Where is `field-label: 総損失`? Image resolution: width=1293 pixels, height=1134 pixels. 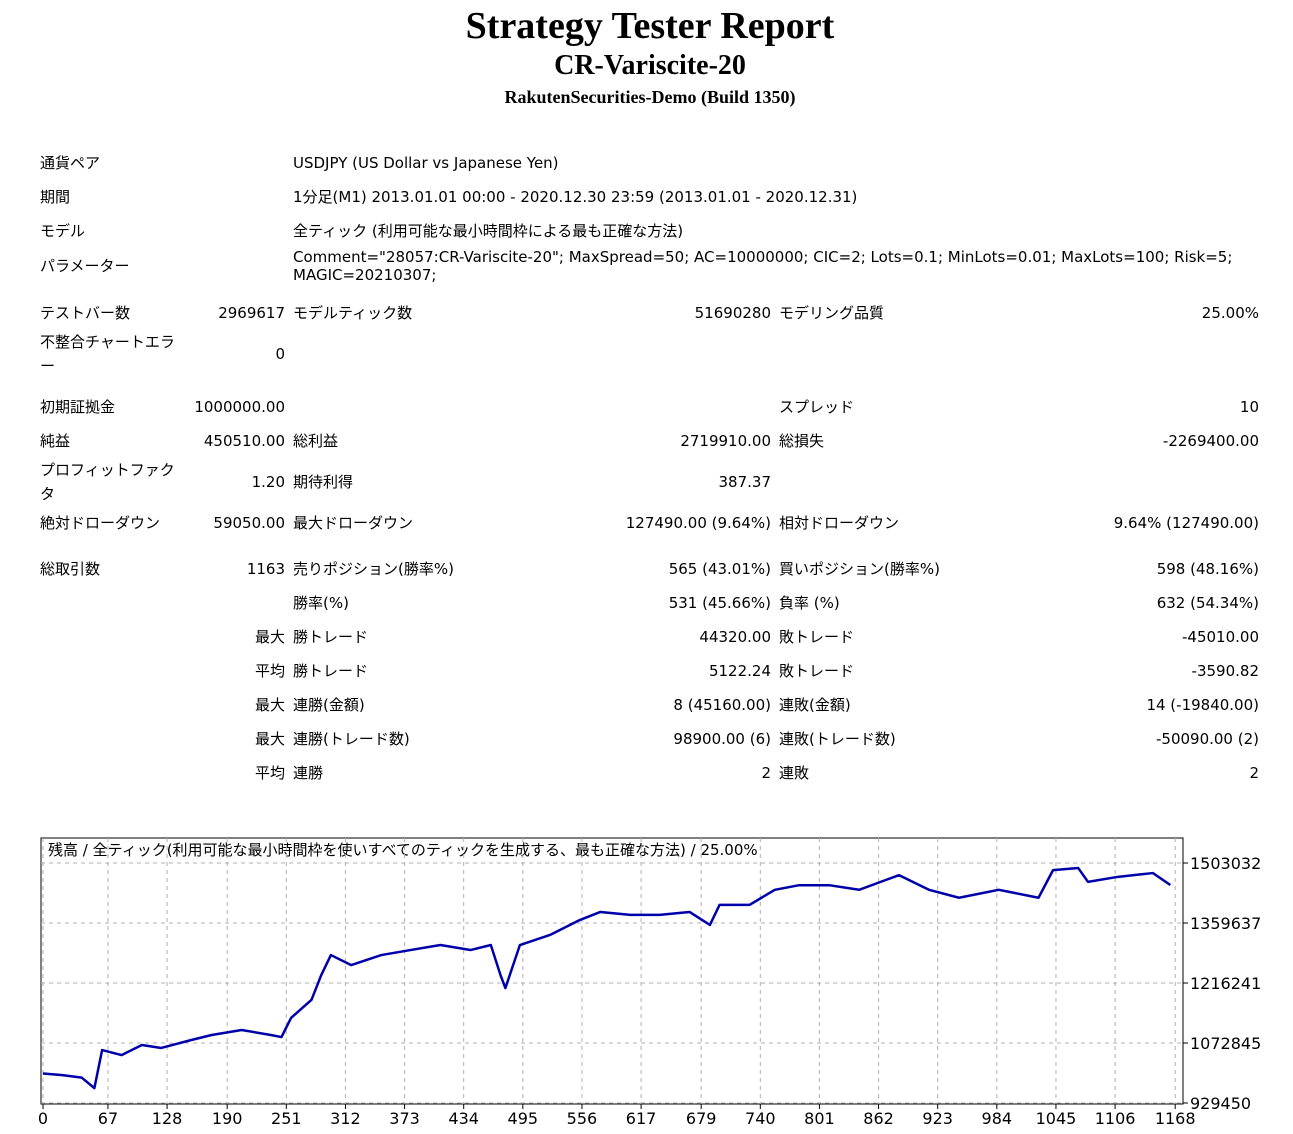
field-label: 総損失 is located at coordinates (802, 441).